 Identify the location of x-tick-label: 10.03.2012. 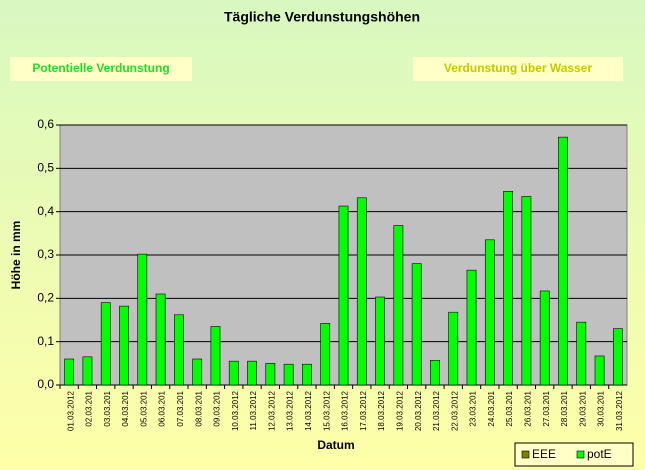
(235, 410).